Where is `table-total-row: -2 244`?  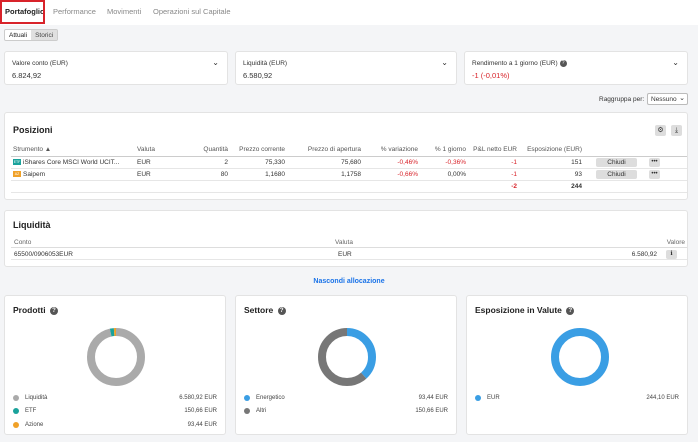 table-total-row: -2 244 is located at coordinates (349, 186).